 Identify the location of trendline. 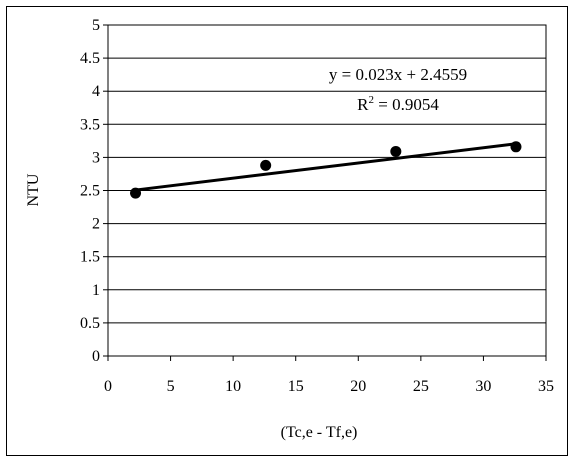
(326, 167).